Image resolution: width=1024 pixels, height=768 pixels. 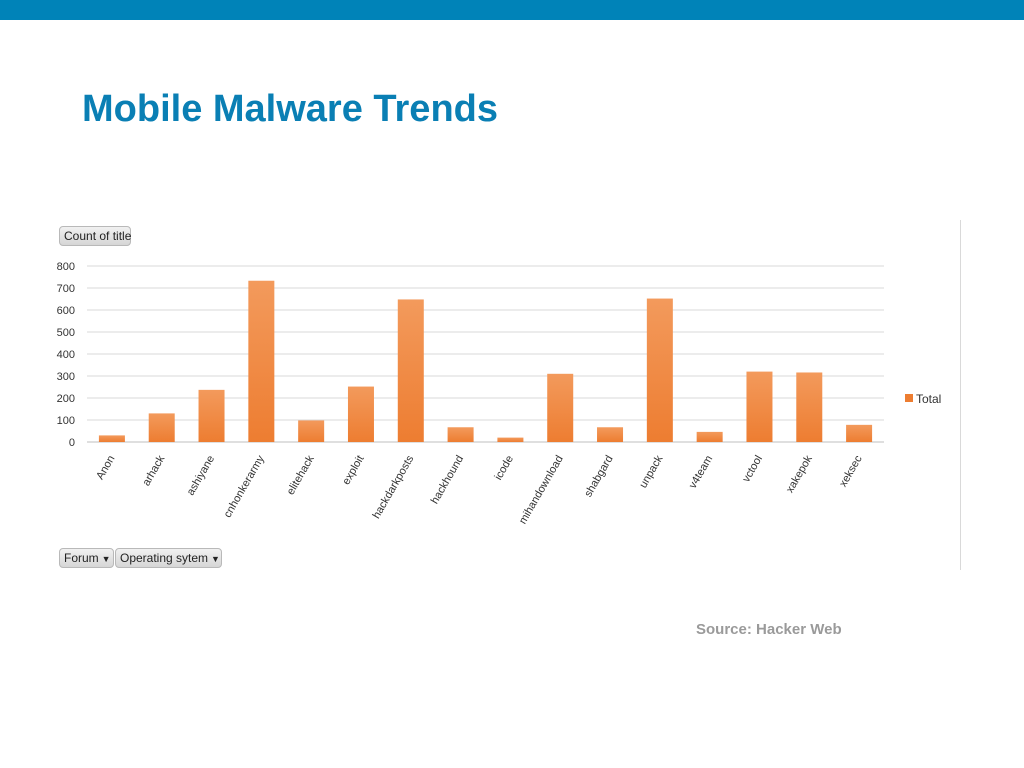 I want to click on x-tick-label: hackhound, so click(x=447, y=480).